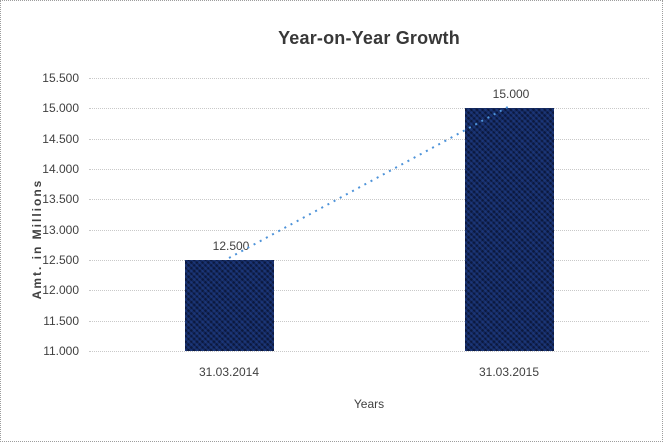 The image size is (663, 442). What do you see at coordinates (509, 372) in the screenshot?
I see `x-tick-label: 31.03.2015` at bounding box center [509, 372].